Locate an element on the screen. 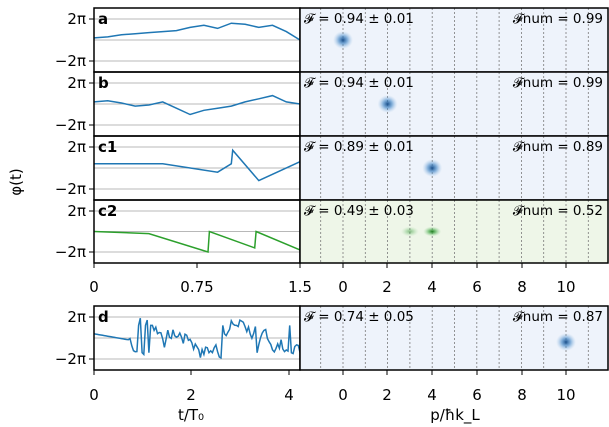 This screenshot has width=609, height=427. panel-label: c2 is located at coordinates (107, 211).